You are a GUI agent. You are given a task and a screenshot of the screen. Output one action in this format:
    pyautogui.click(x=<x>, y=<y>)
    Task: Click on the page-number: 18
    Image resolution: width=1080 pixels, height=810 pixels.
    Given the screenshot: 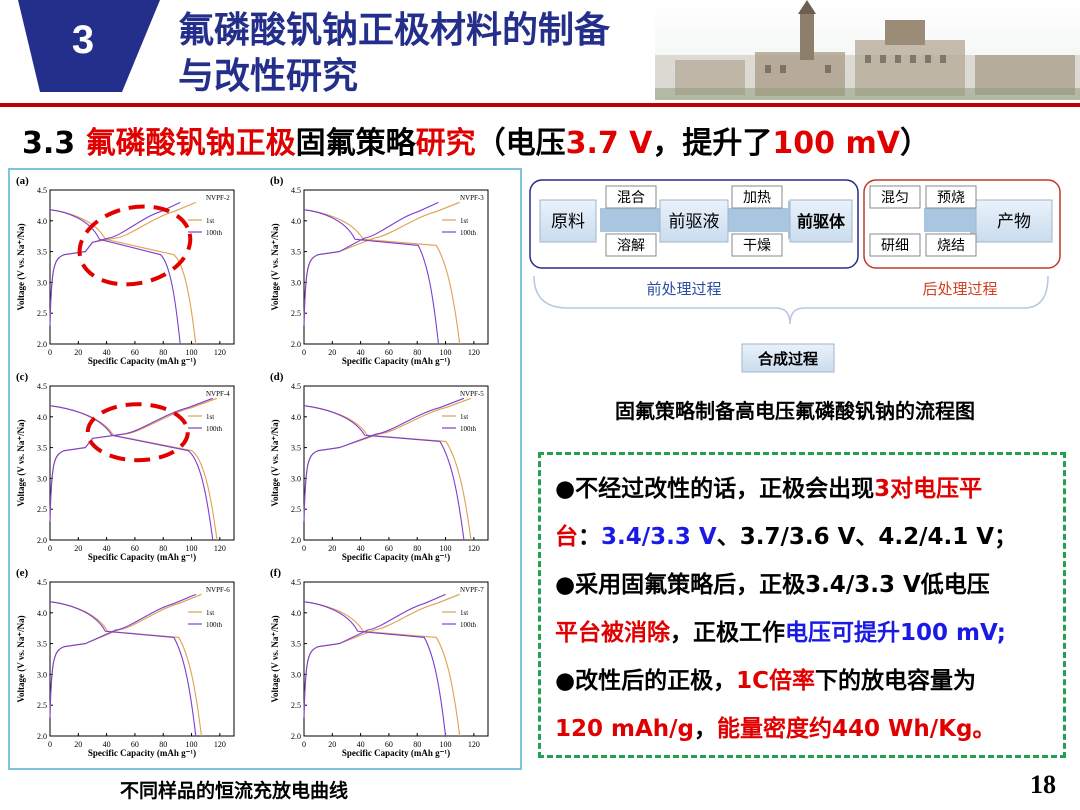 What is the action you would take?
    pyautogui.click(x=1043, y=784)
    